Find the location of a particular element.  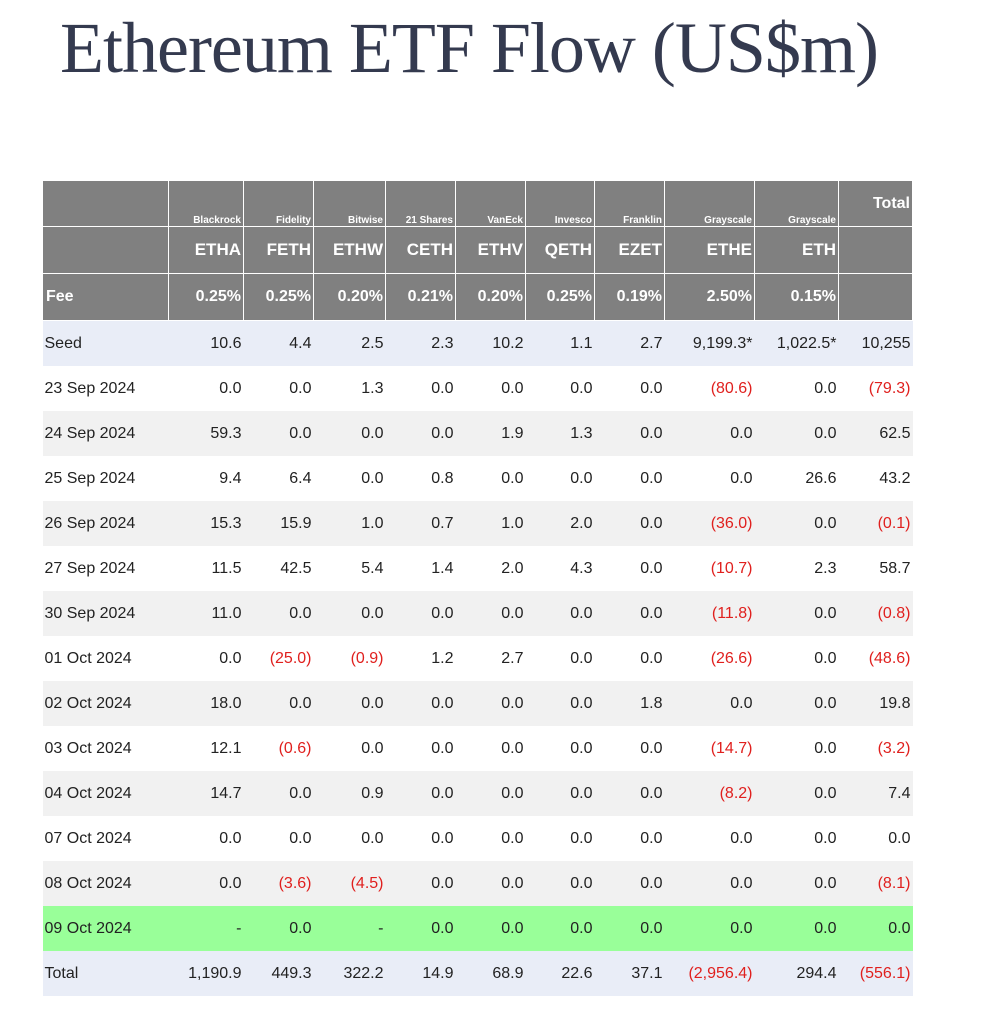

ticker-header: ETHA is located at coordinates (206, 250).